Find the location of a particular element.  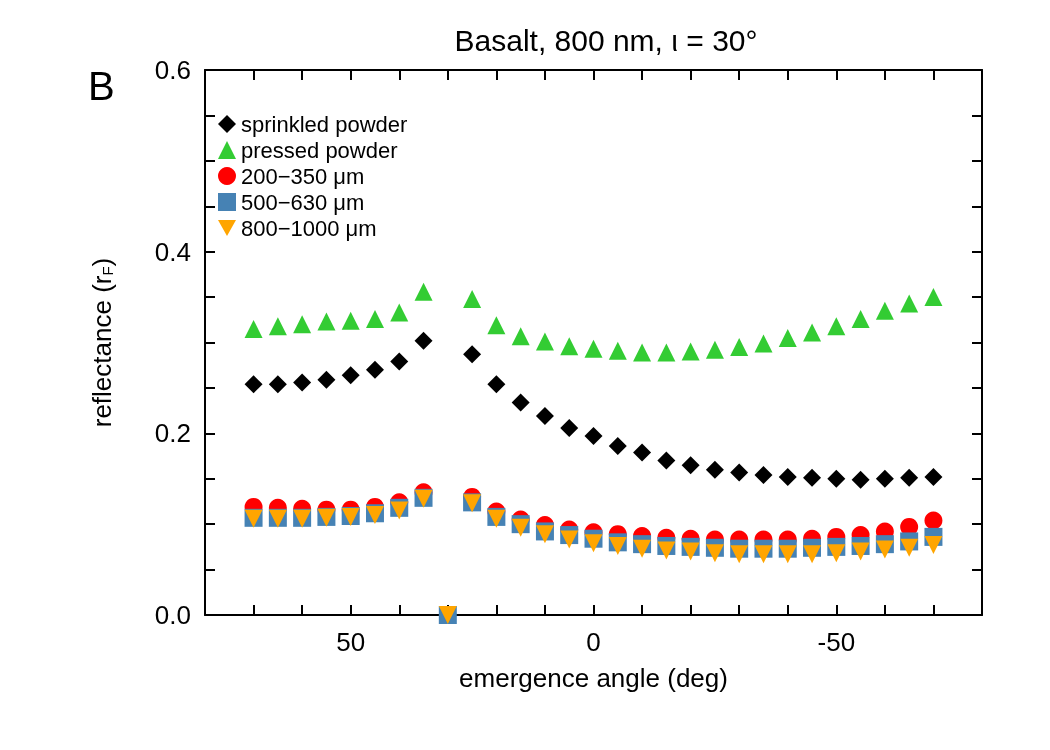

y-axis-title: reflectance (rF) is located at coordinates (102, 342).